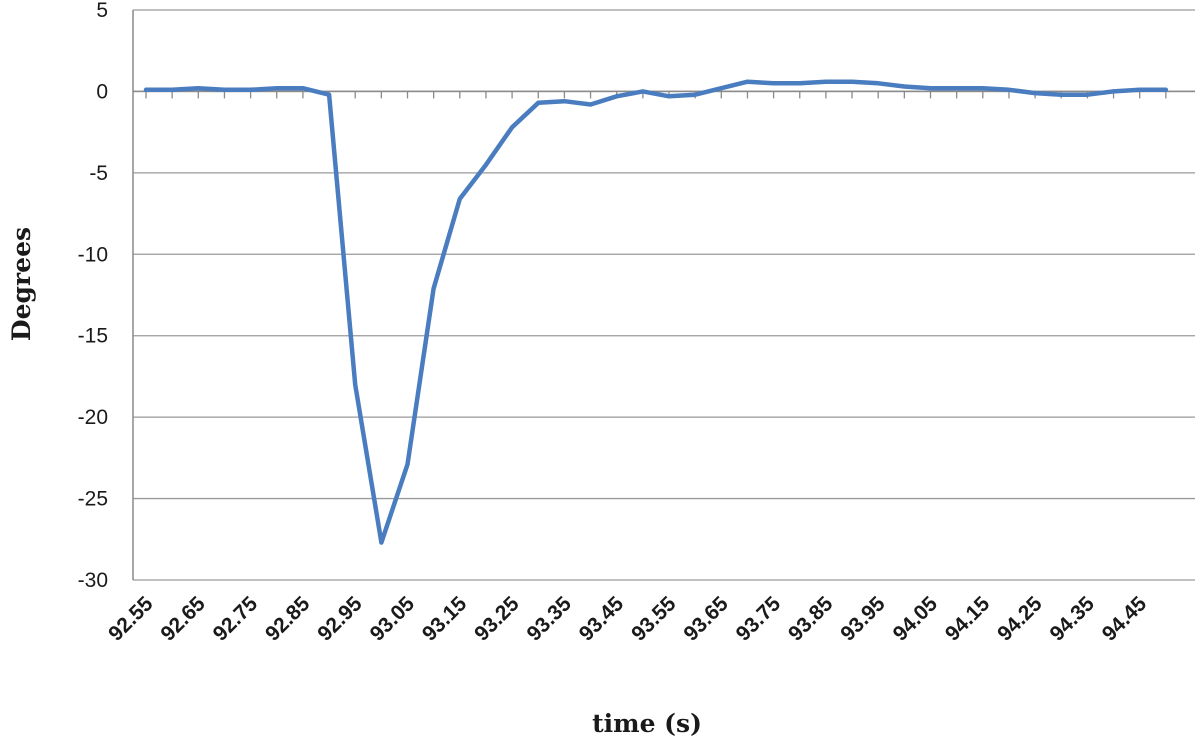  Describe the element at coordinates (445, 619) in the screenshot. I see `x-tick-label: 93.15` at that location.